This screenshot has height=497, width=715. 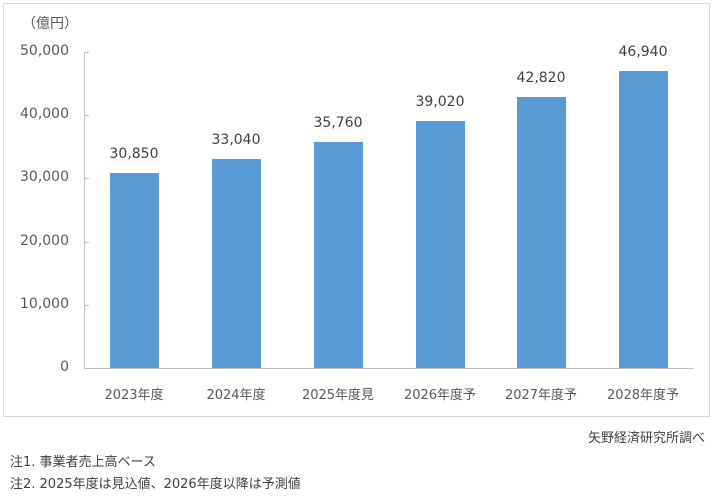 I want to click on y-axis-unit-label: （億円）, so click(x=50, y=24).